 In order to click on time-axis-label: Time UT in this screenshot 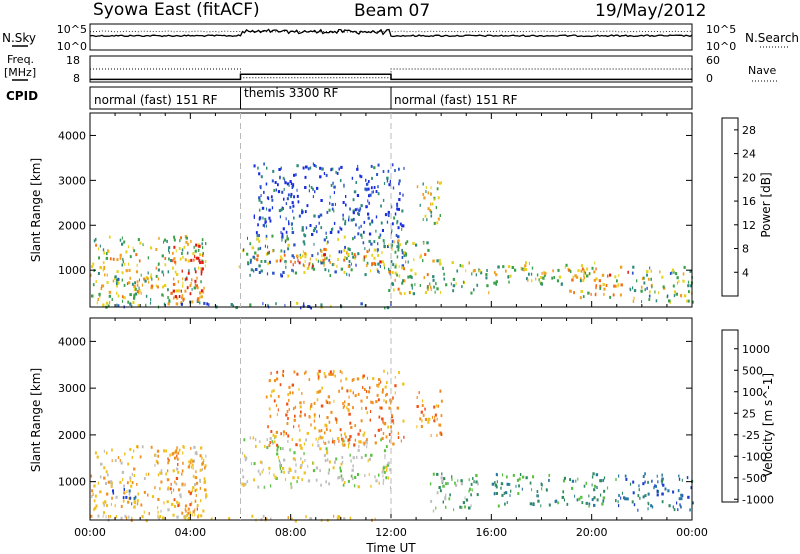, I will do `click(390, 547)`.